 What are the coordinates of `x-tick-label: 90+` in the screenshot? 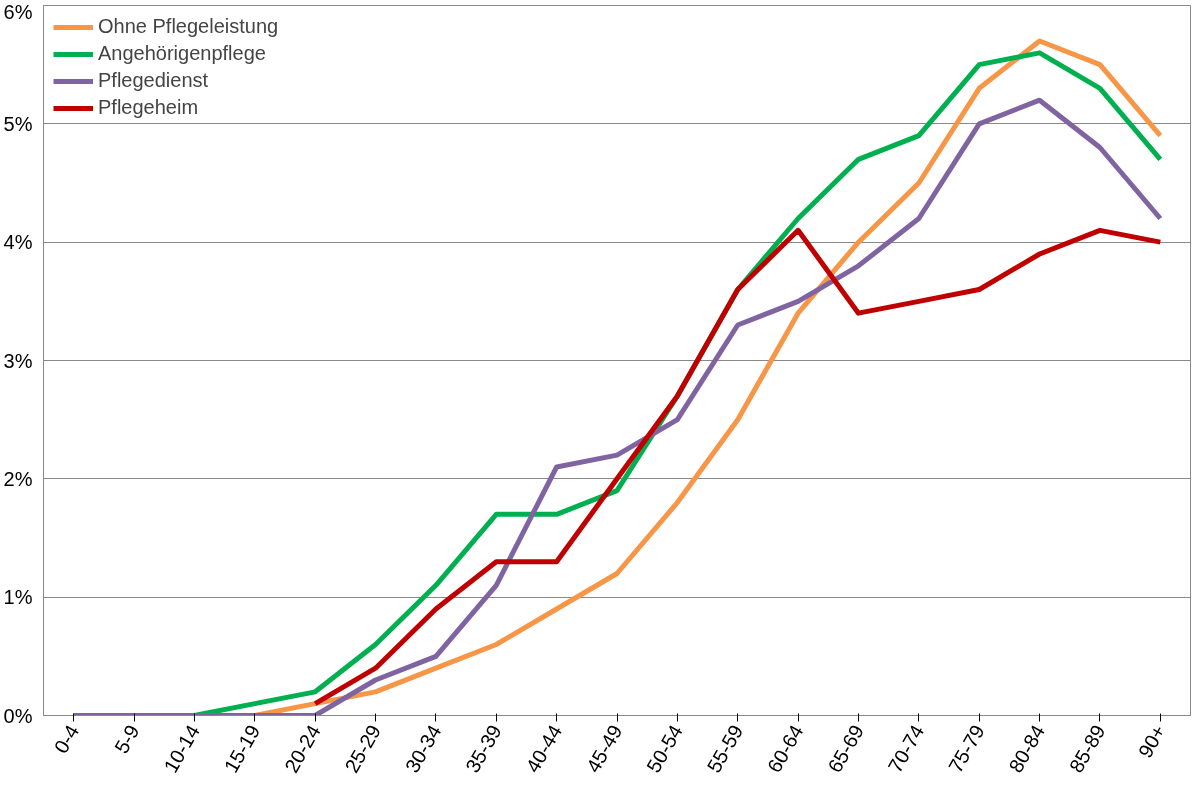 It's located at (1151, 741).